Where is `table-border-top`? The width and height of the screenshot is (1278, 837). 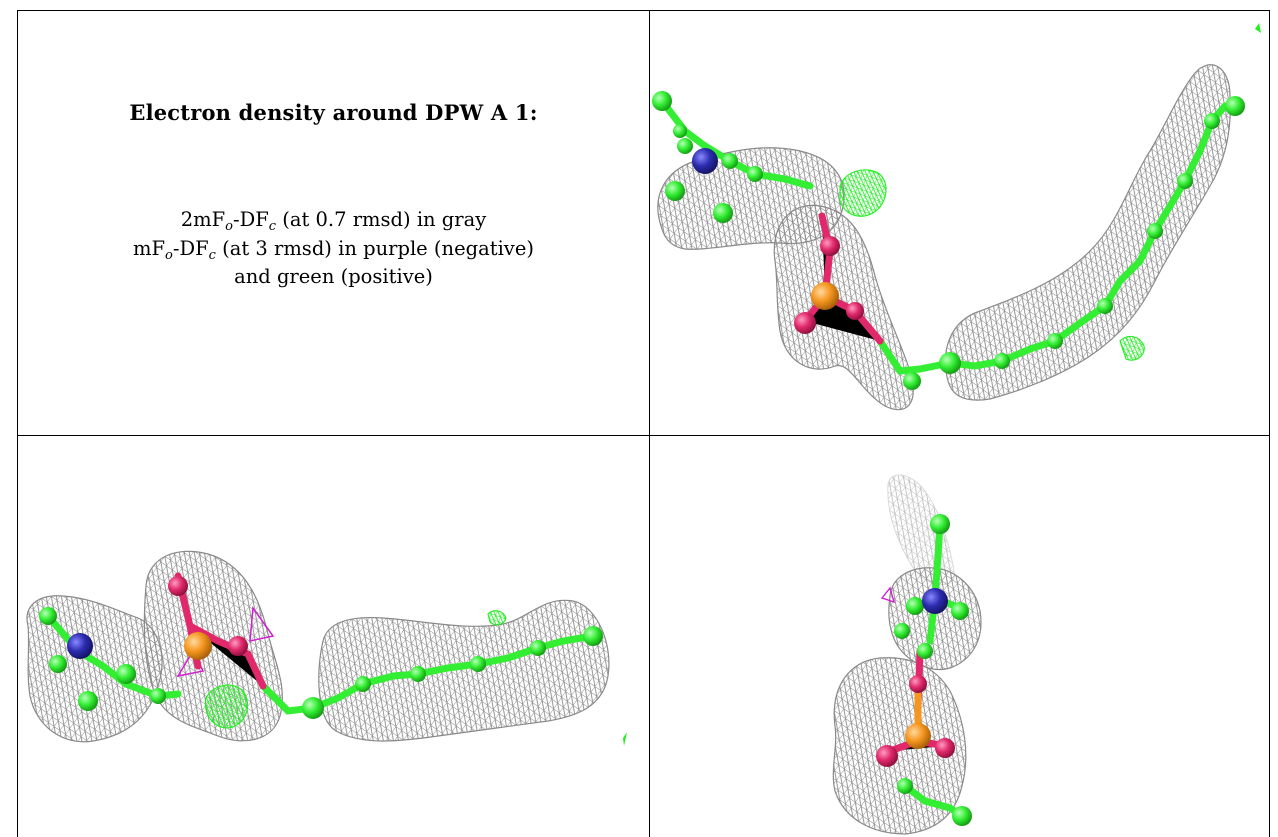
table-border-top is located at coordinates (643, 10).